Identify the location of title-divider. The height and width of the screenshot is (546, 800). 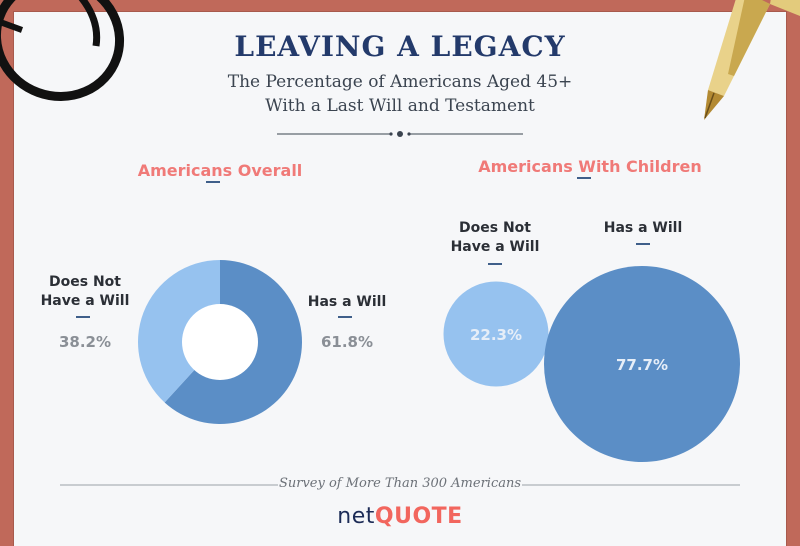
(400, 134).